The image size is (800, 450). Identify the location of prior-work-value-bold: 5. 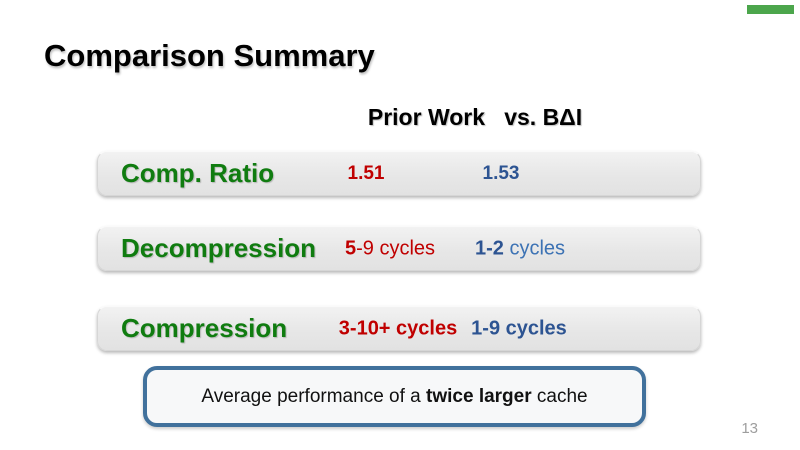
(350, 248).